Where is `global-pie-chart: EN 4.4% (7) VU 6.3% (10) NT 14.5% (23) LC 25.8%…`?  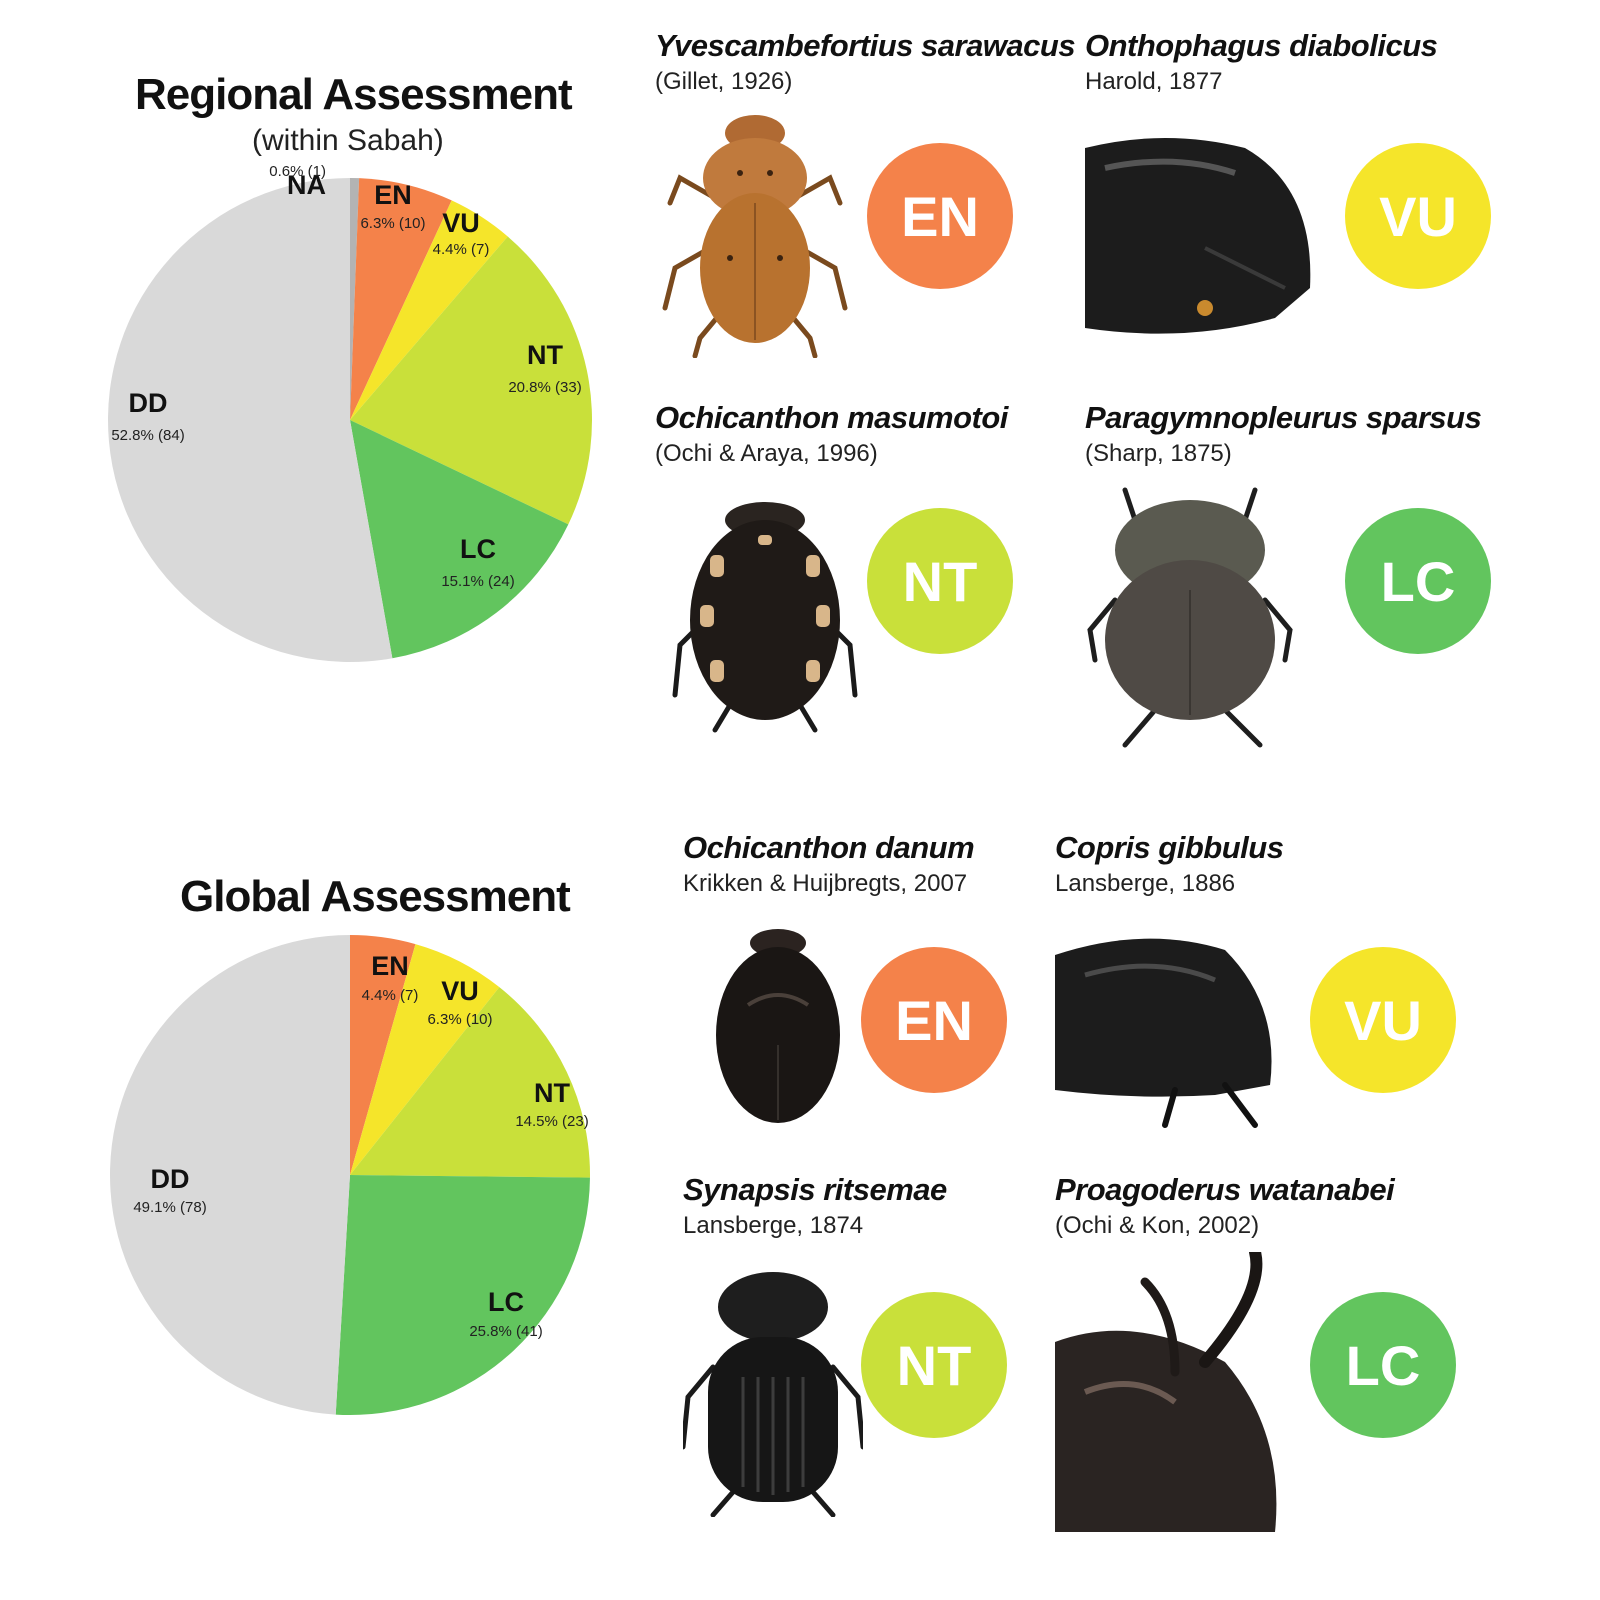 global-pie-chart: EN 4.4% (7) VU 6.3% (10) NT 14.5% (23) LC 25.8%… is located at coordinates (349, 1175).